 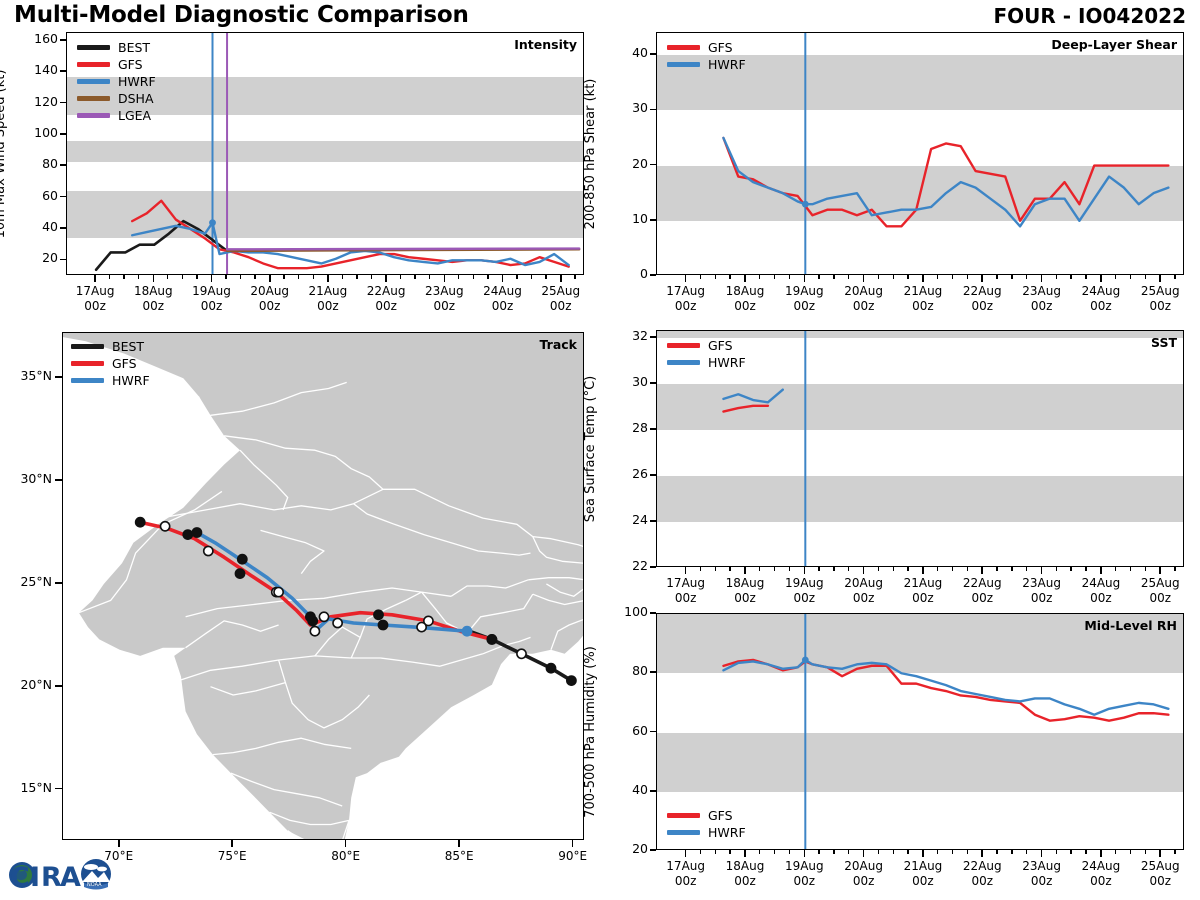 I want to click on svg-text: A, so click(x=70, y=877).